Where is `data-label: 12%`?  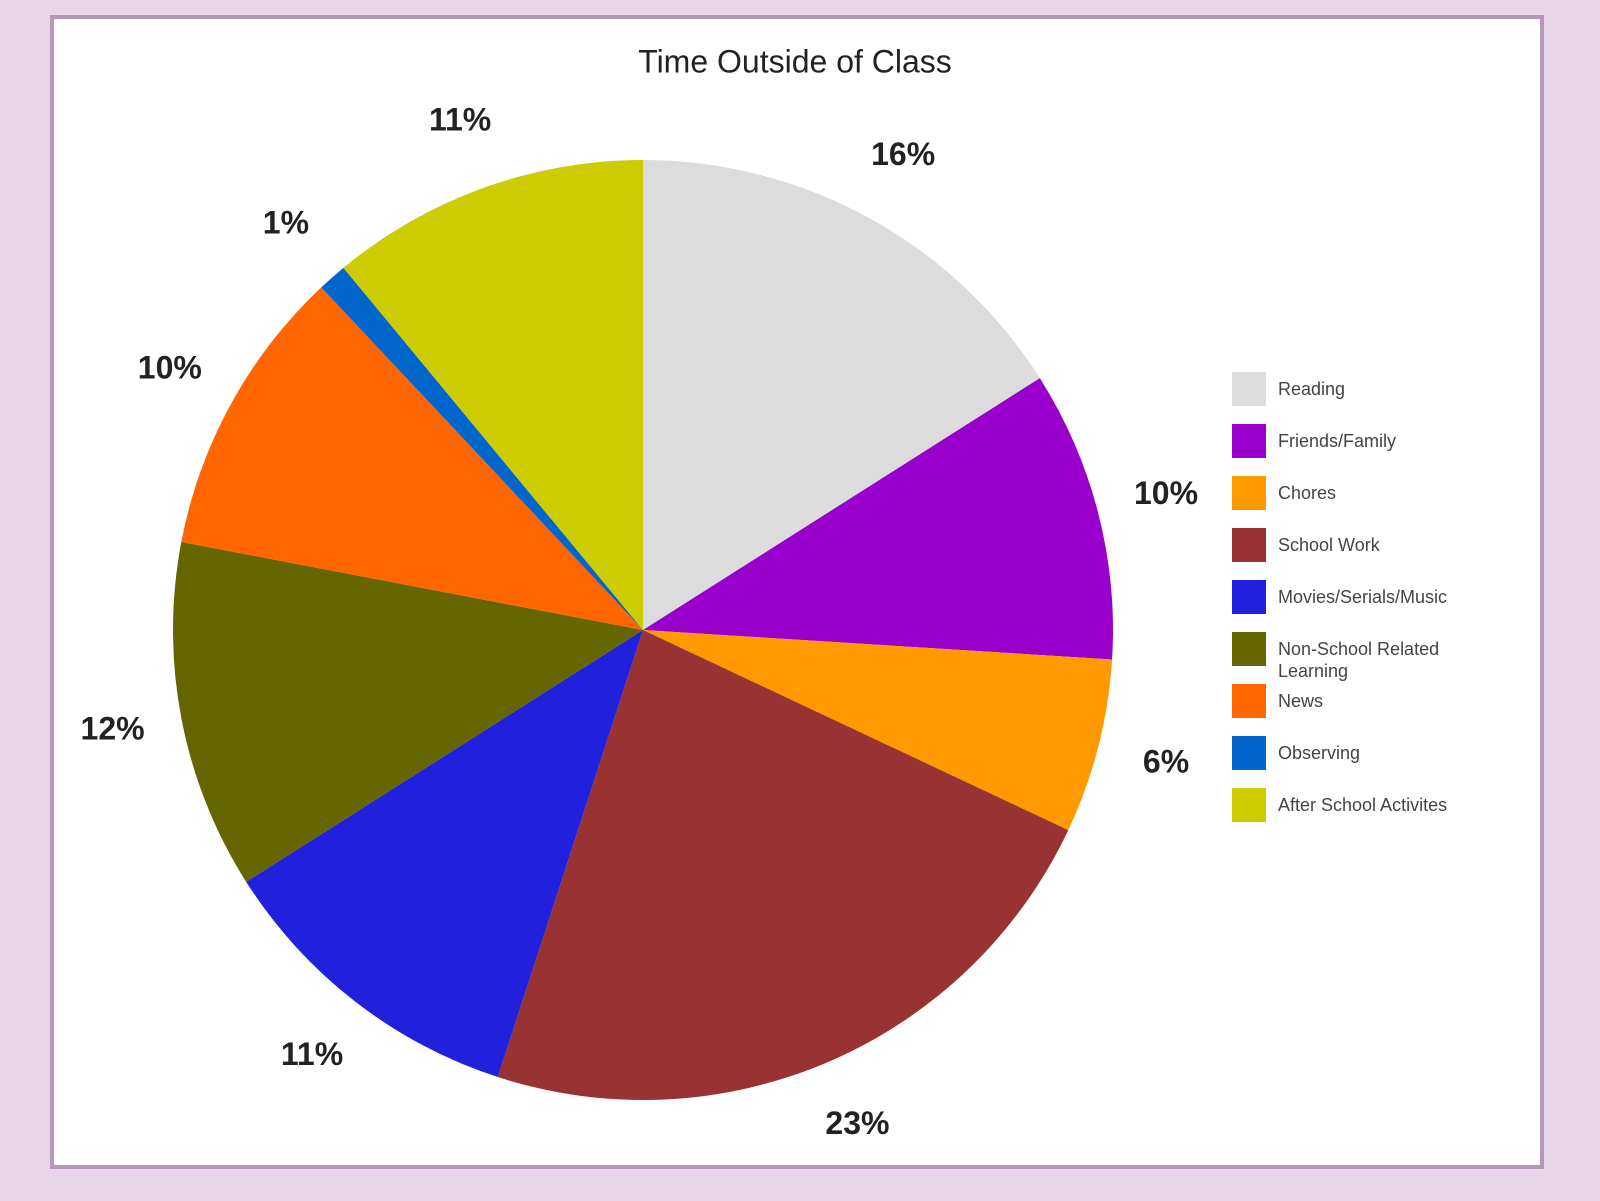 data-label: 12% is located at coordinates (113, 729).